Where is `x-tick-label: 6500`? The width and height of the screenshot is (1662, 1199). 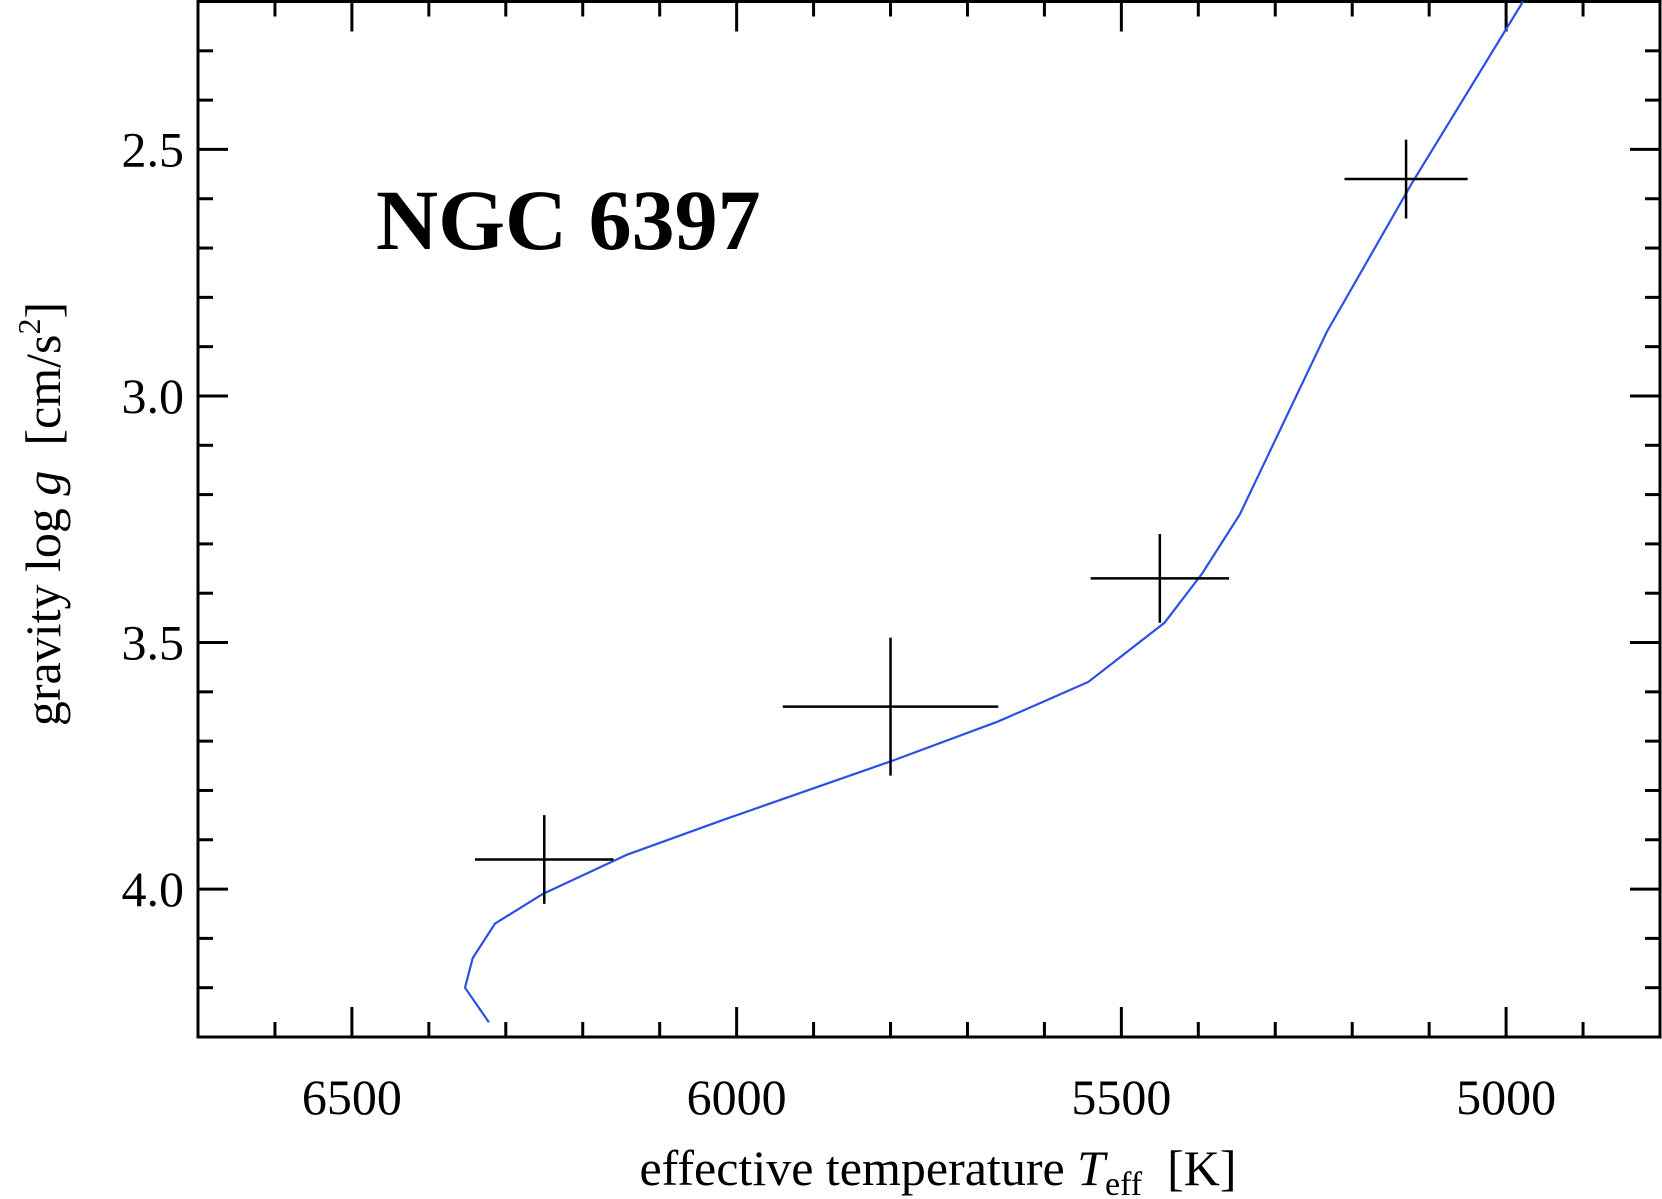 x-tick-label: 6500 is located at coordinates (352, 1097).